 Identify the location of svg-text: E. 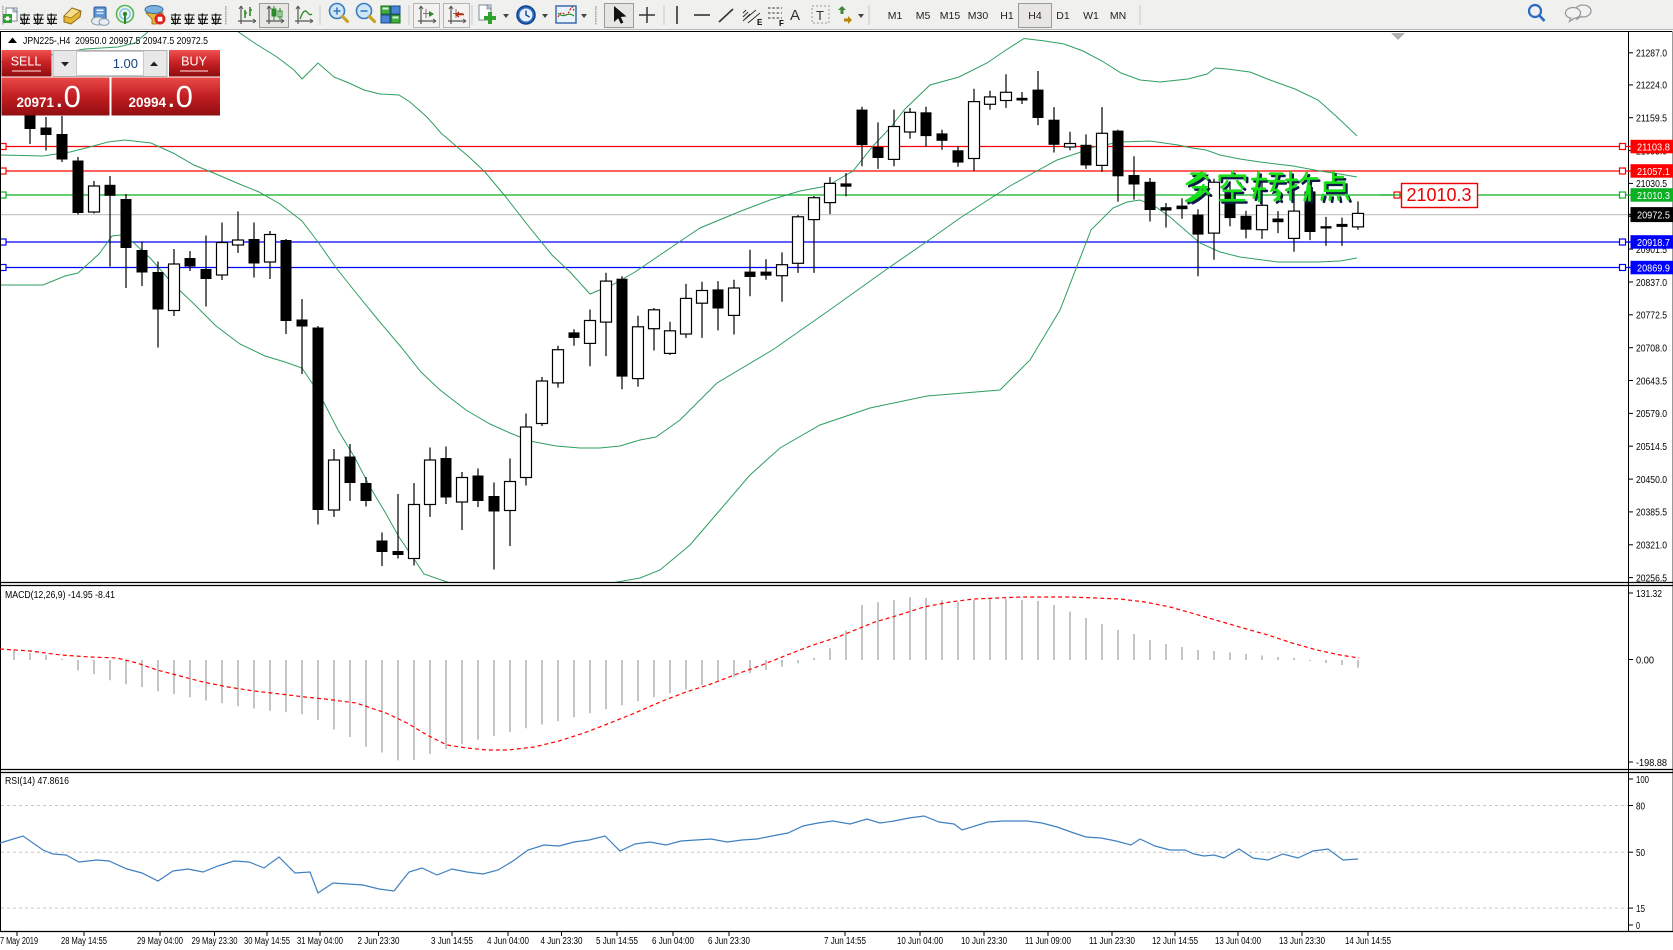
(760, 22).